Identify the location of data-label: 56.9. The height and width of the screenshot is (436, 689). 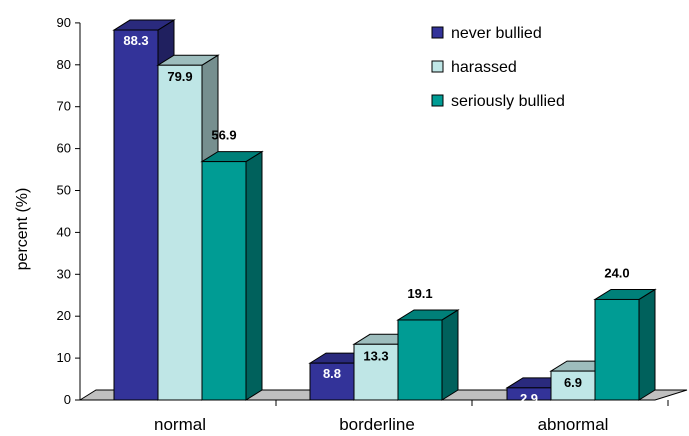
(223, 135).